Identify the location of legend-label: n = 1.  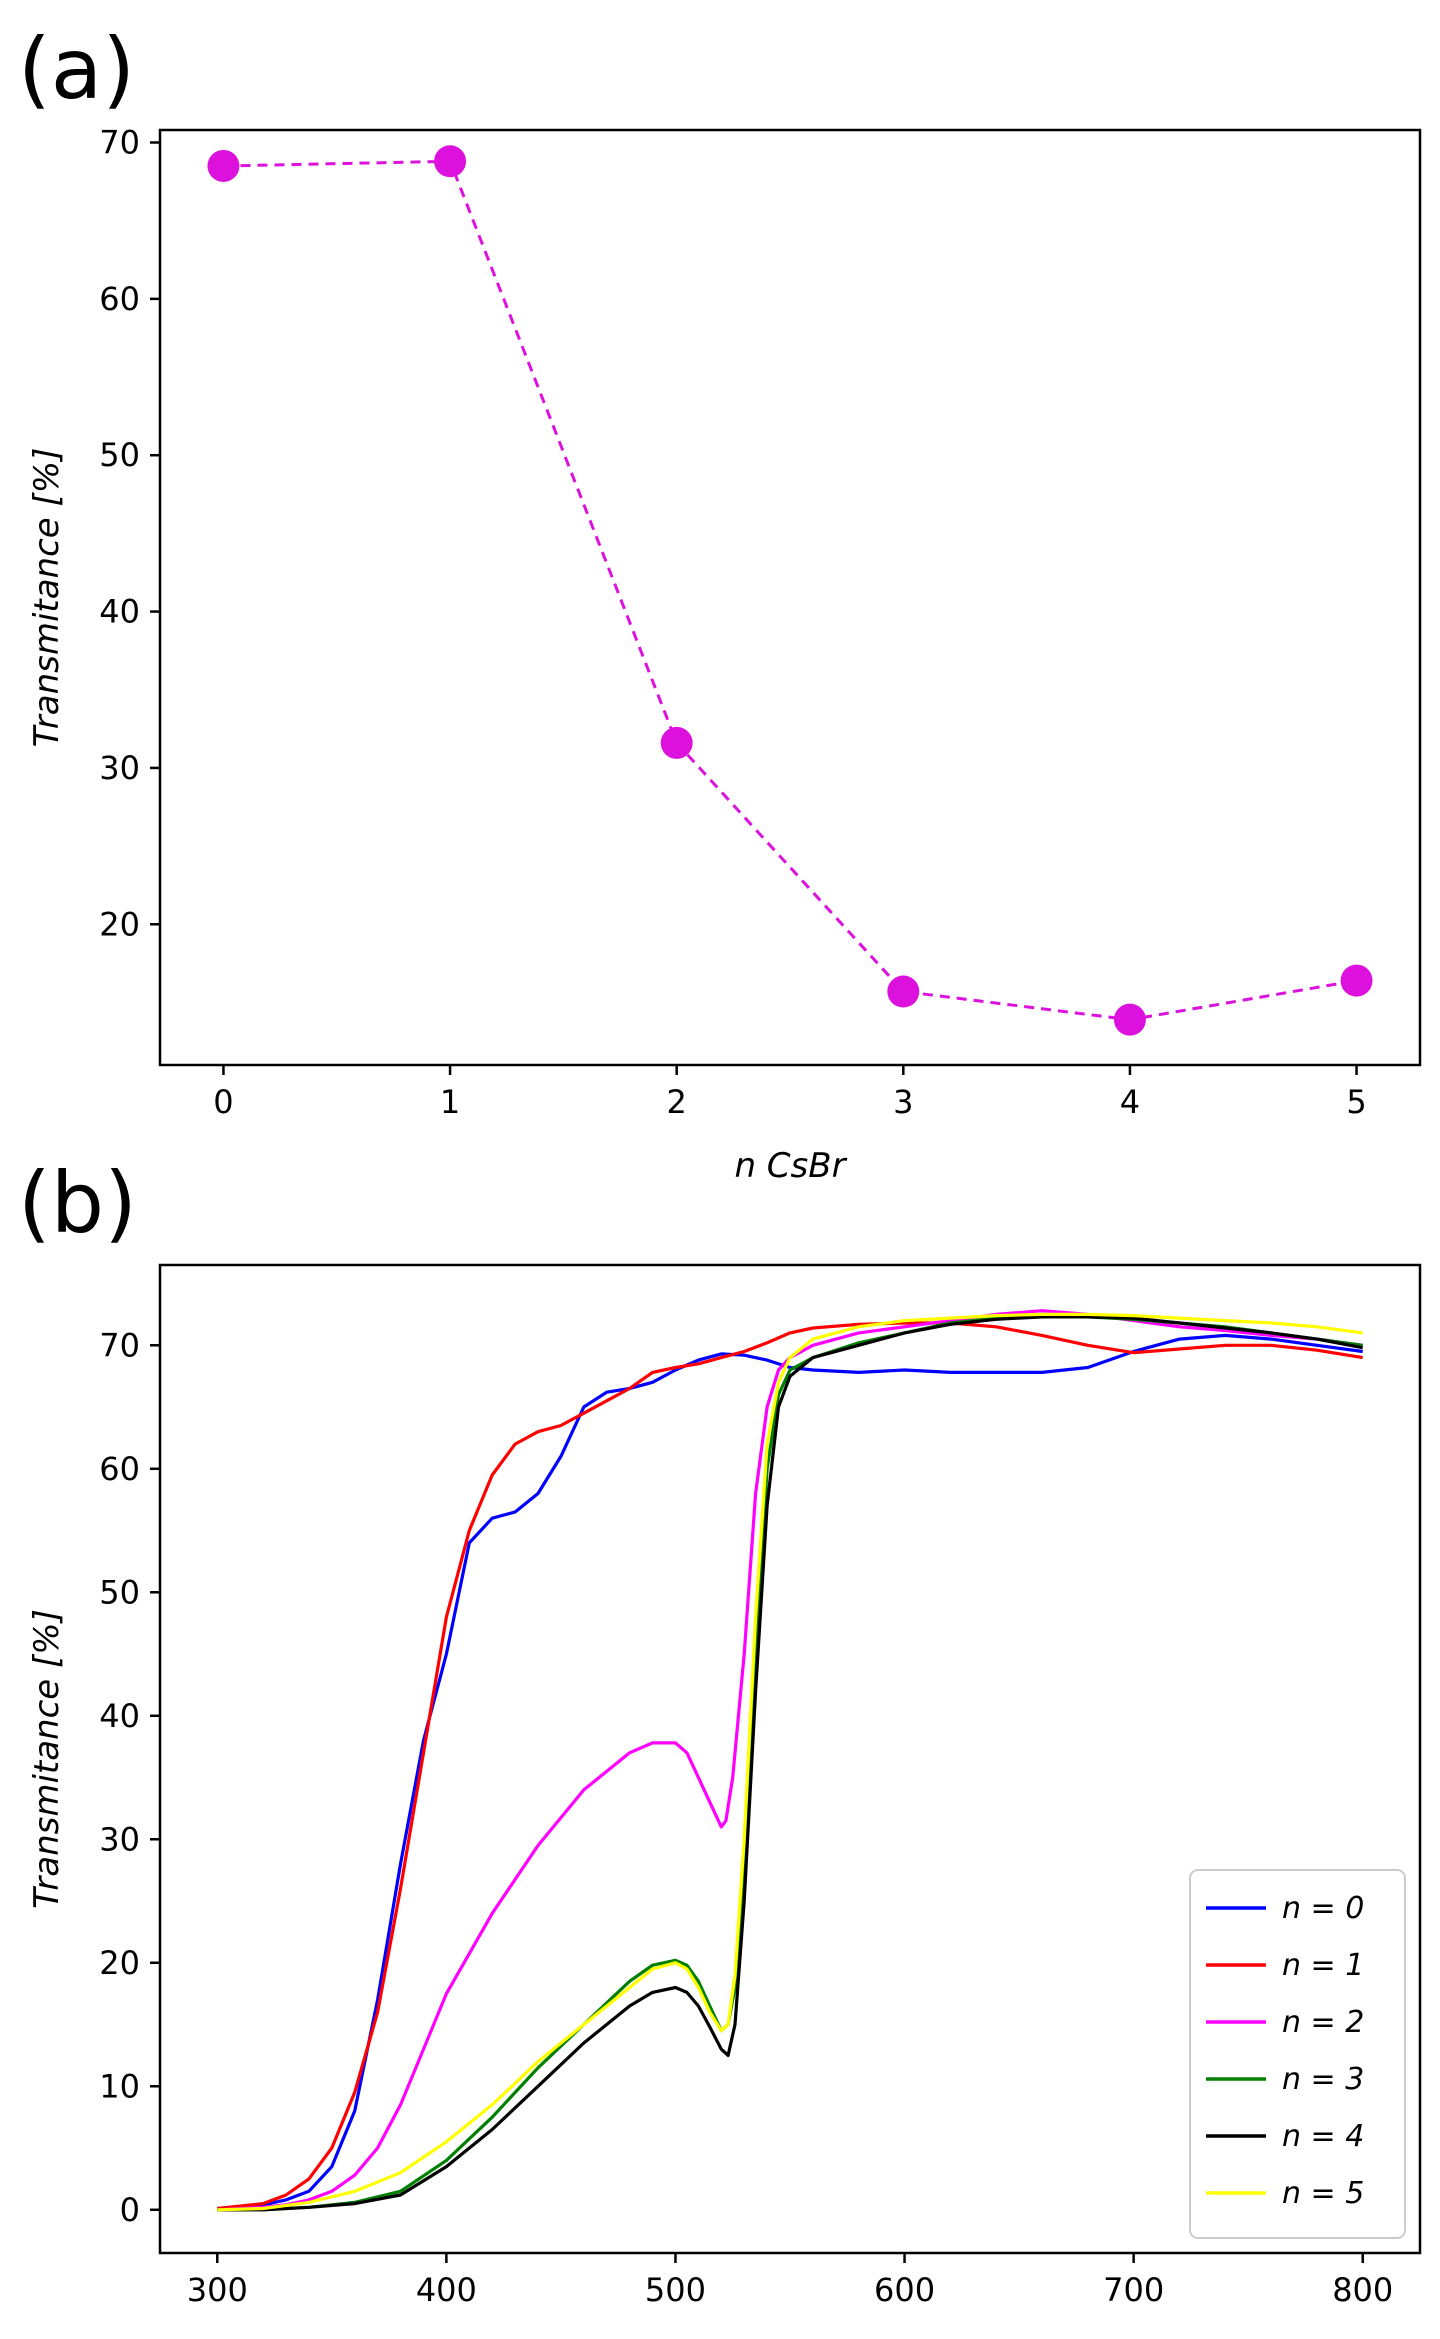
(1323, 1965).